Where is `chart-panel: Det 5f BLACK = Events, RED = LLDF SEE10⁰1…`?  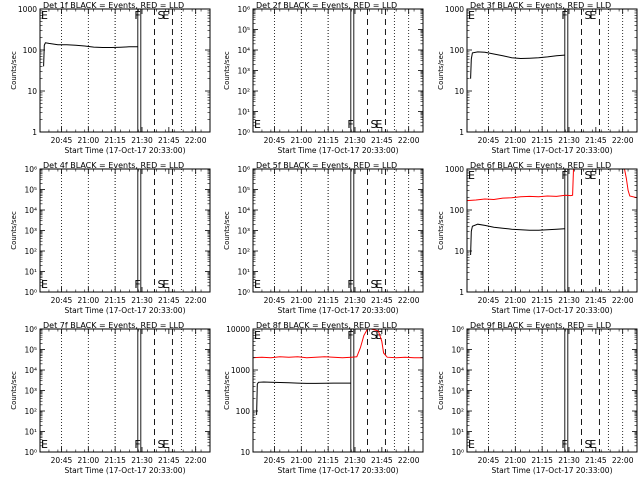 chart-panel: Det 5f BLACK = Events, RED = LLDF SEE10⁰1… is located at coordinates (323, 238).